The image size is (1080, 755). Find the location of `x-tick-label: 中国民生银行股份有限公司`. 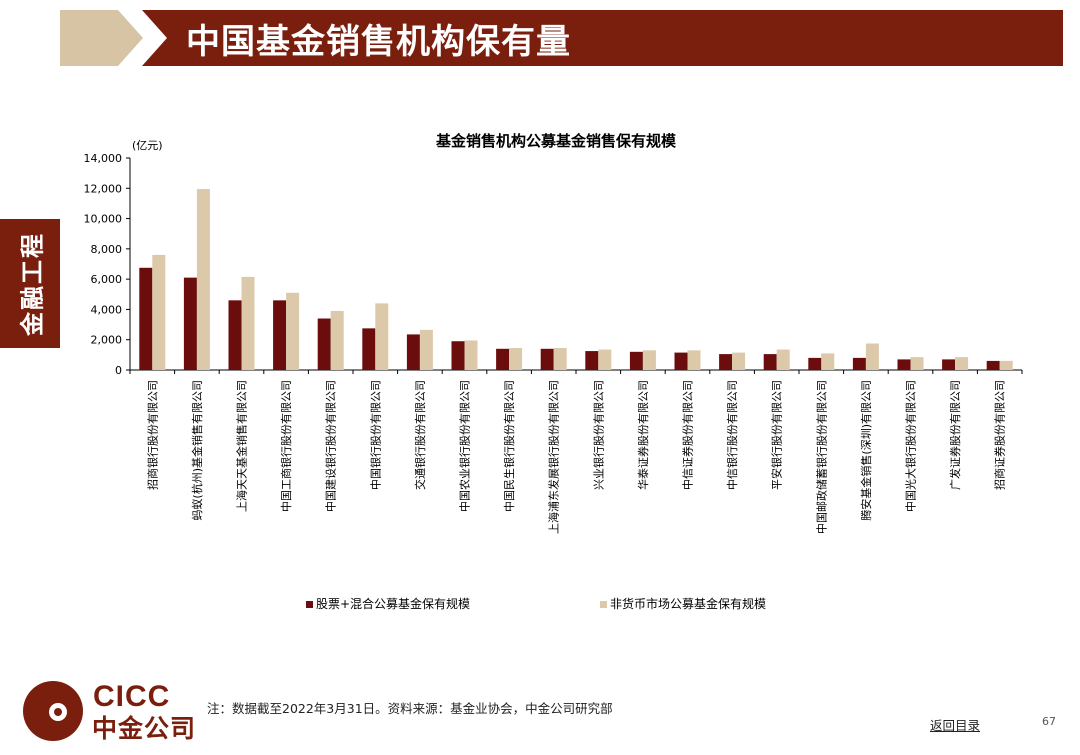

x-tick-label: 中国民生银行股份有限公司 is located at coordinates (509, 446).